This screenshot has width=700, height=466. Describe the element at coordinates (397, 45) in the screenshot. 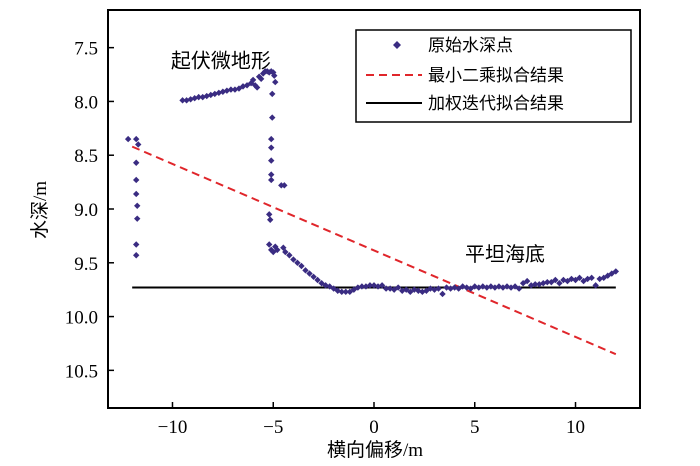

I see `legend-marker-raw-points` at that location.